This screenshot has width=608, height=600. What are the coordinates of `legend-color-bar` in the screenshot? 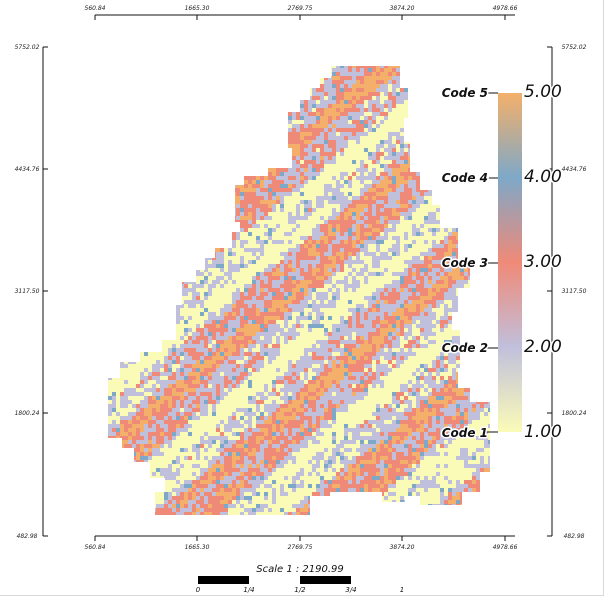 It's located at (510, 262).